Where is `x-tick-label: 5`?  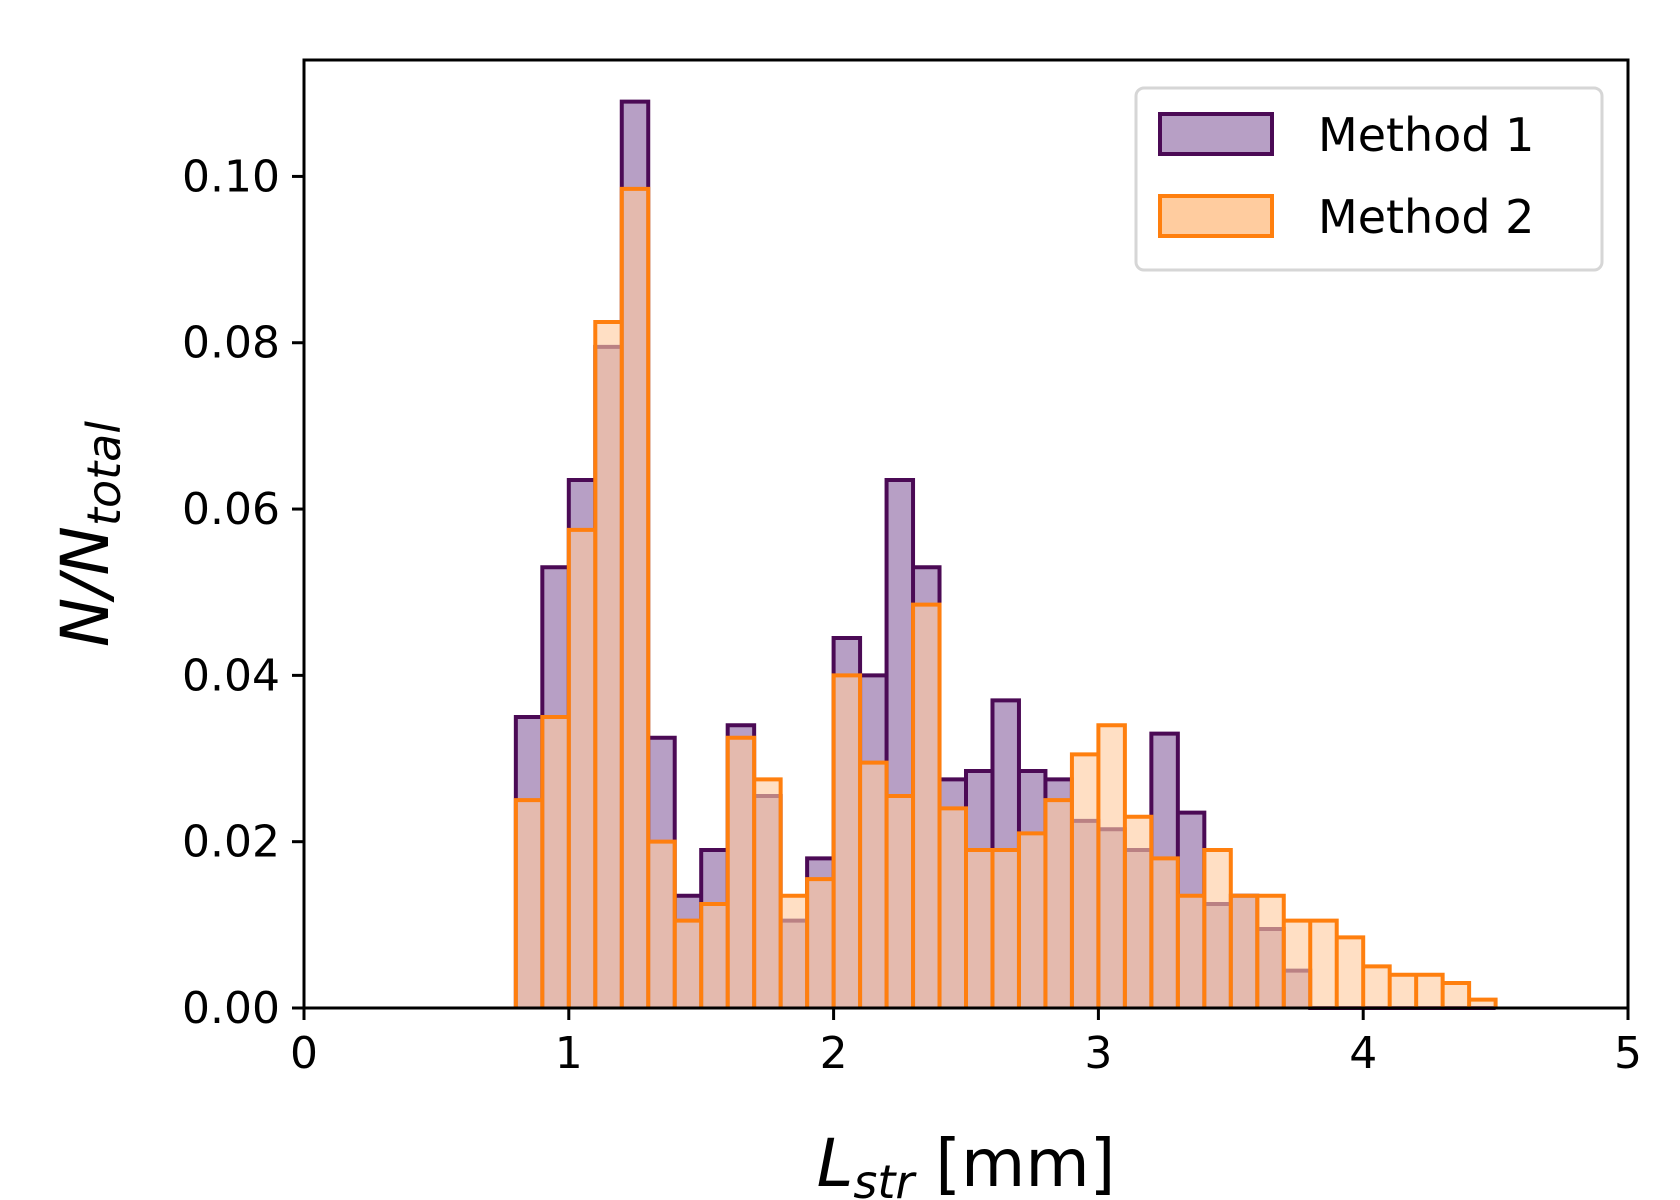 x-tick-label: 5 is located at coordinates (1628, 1053).